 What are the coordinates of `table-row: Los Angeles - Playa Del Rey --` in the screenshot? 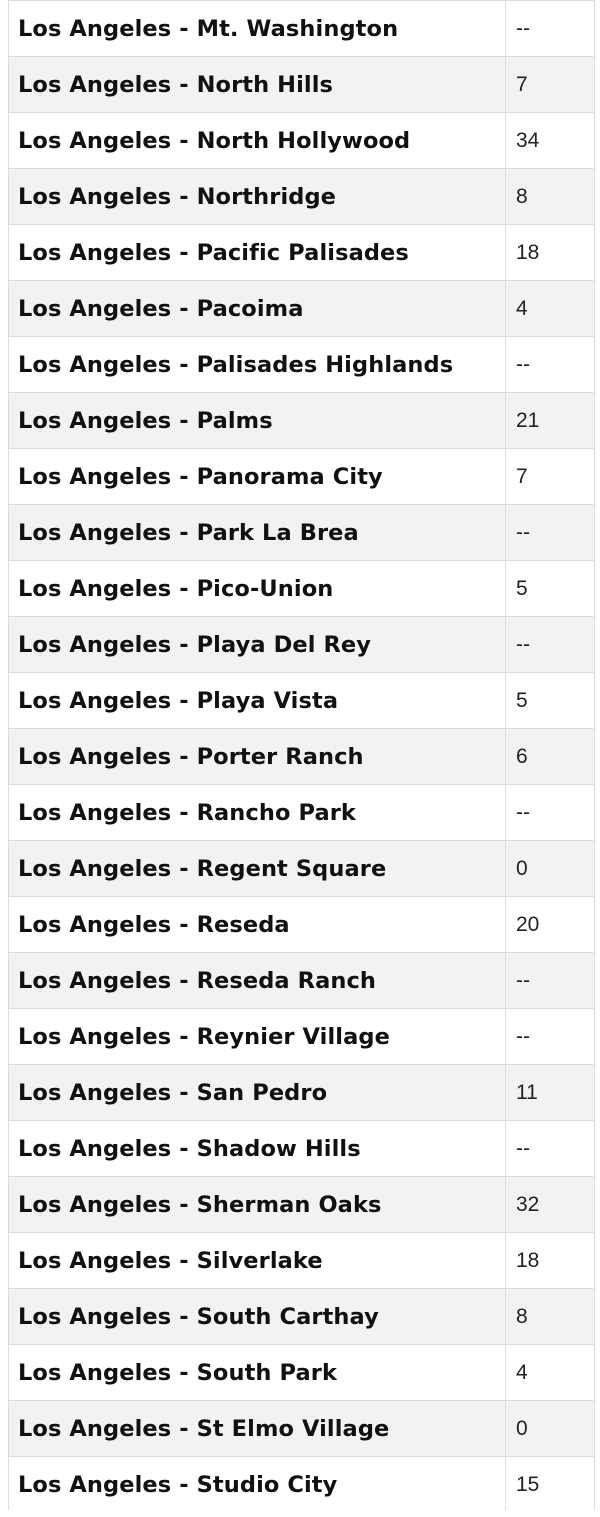 It's located at (301, 644).